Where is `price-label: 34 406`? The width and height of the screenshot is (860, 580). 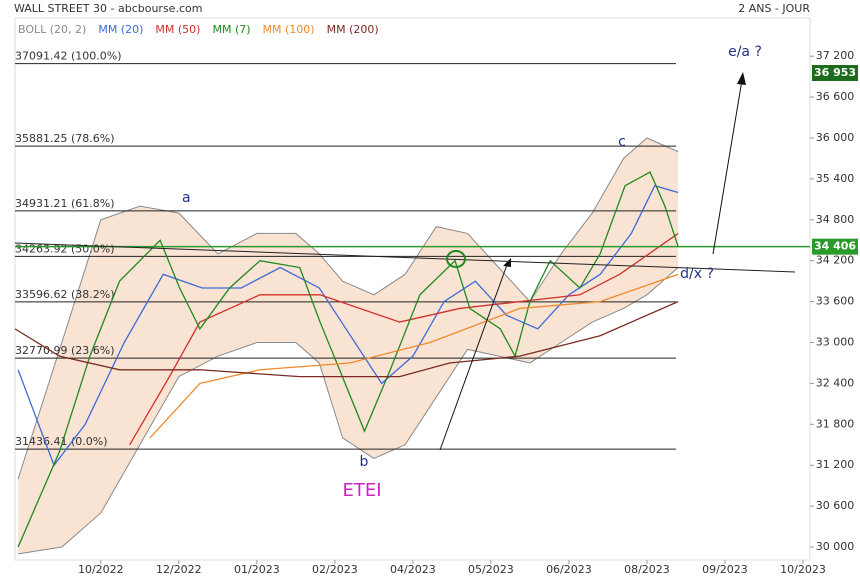 price-label: 34 406 is located at coordinates (835, 246).